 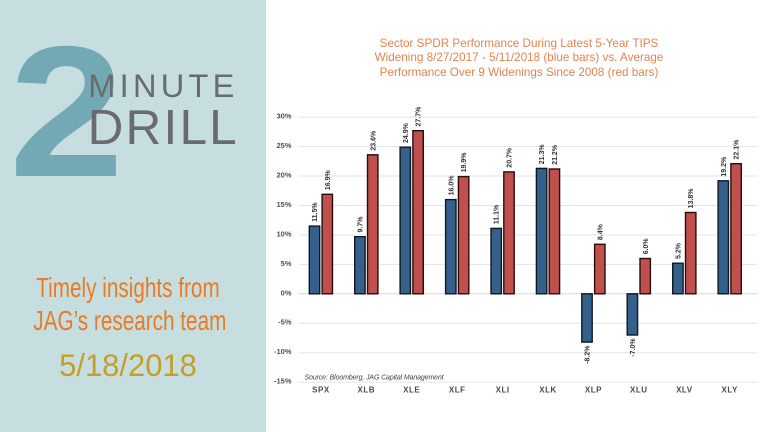 I want to click on svg-text: 8.4%, so click(x=600, y=231).